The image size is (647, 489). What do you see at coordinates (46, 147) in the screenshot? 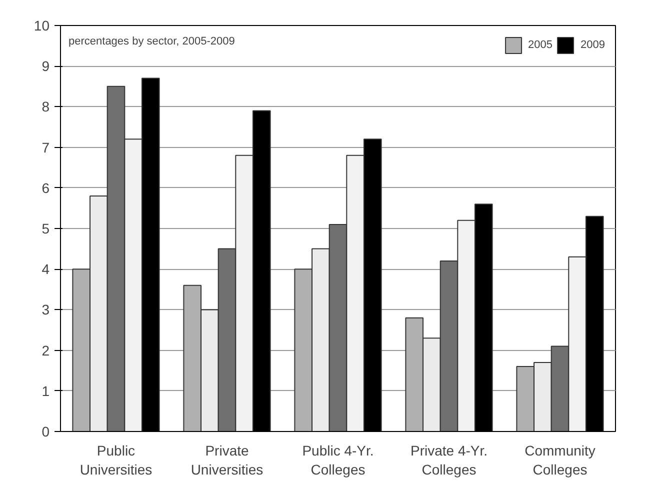
I see `y-tick-label: 7` at bounding box center [46, 147].